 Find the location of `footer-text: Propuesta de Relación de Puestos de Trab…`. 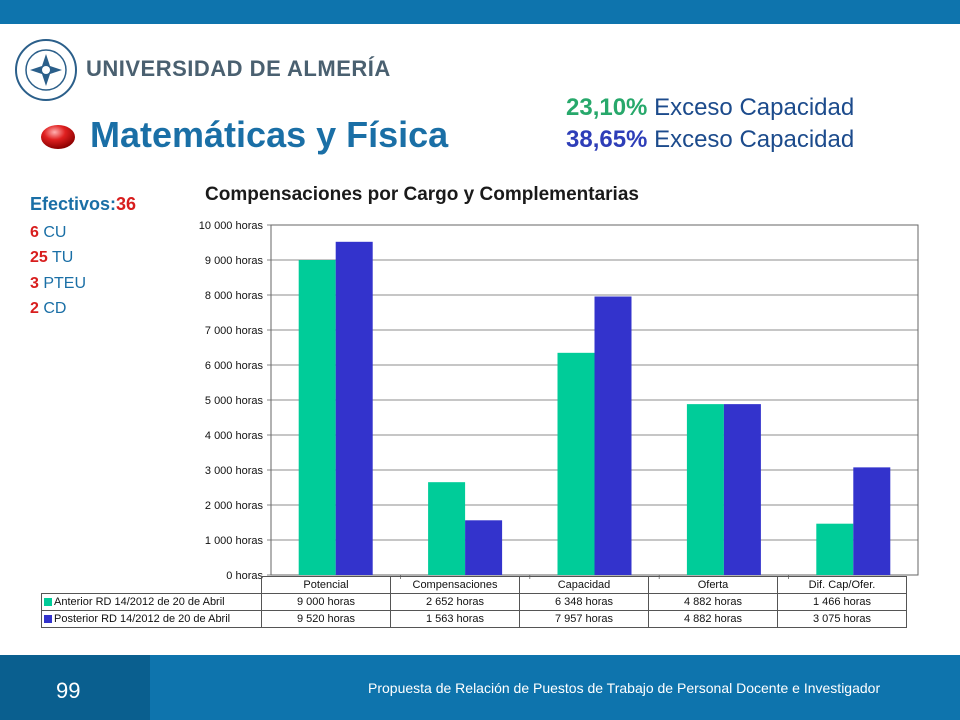

footer-text: Propuesta de Relación de Puestos de Trab… is located at coordinates (624, 688).